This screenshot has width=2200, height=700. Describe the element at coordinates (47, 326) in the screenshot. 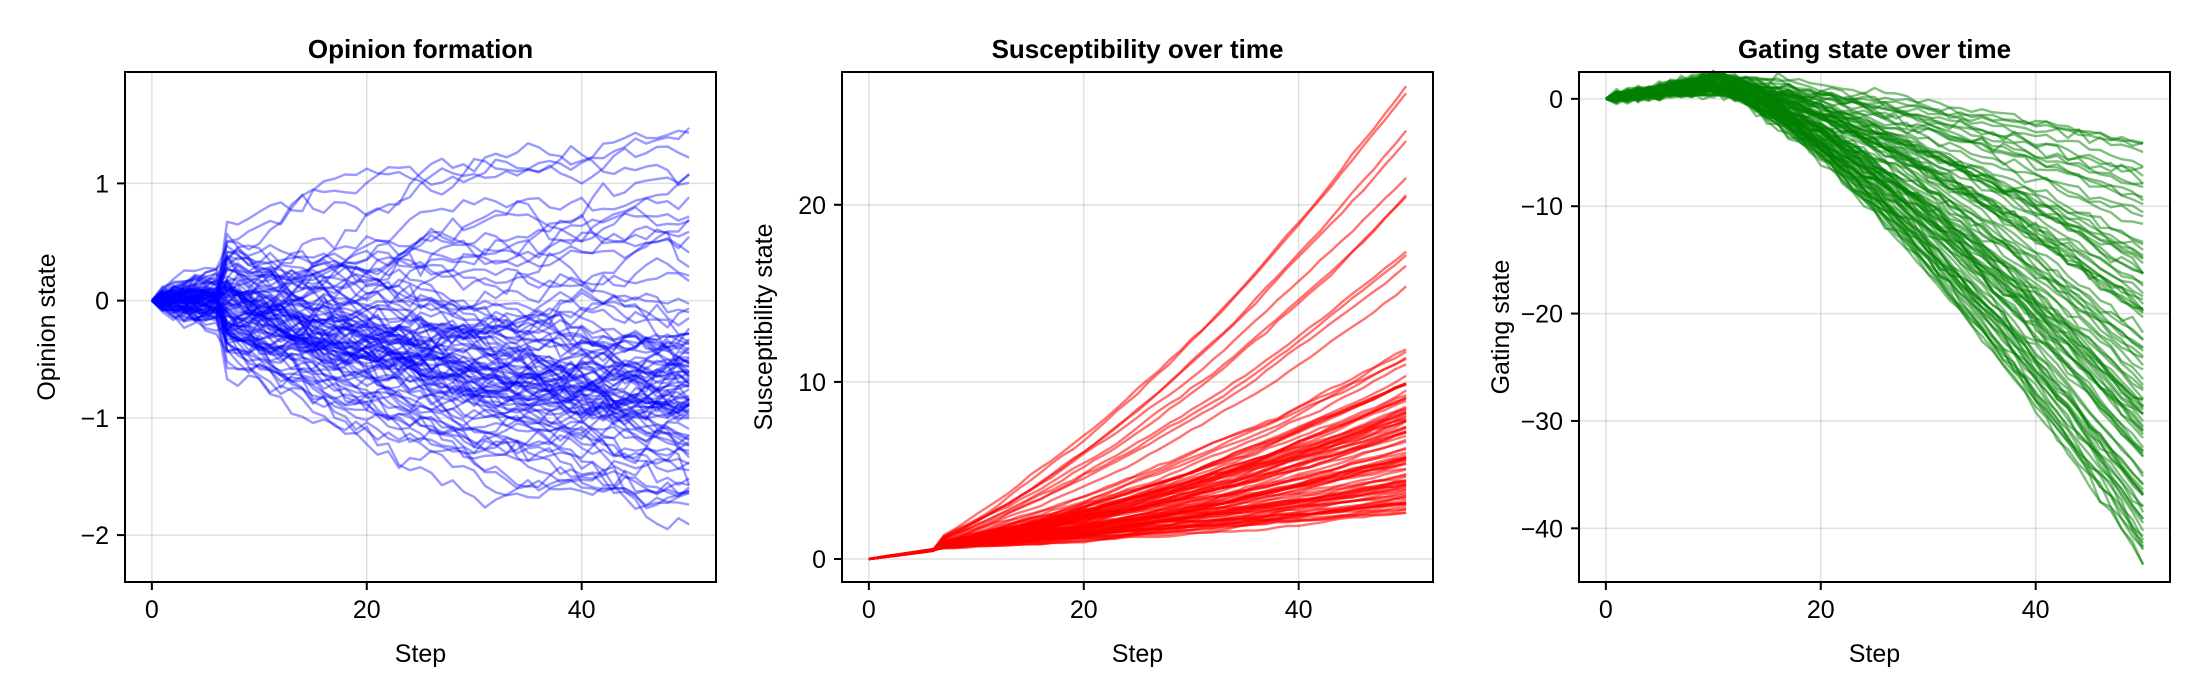

I see `y-axis-label-opinion: Opinion state` at that location.